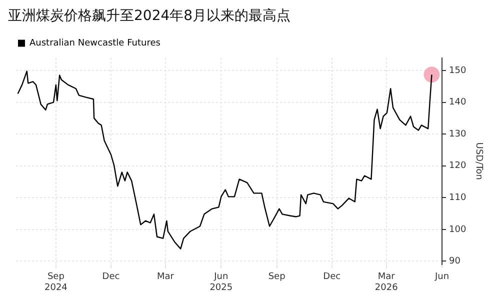  What do you see at coordinates (457, 229) in the screenshot?
I see `y-tick-label: 100` at bounding box center [457, 229].